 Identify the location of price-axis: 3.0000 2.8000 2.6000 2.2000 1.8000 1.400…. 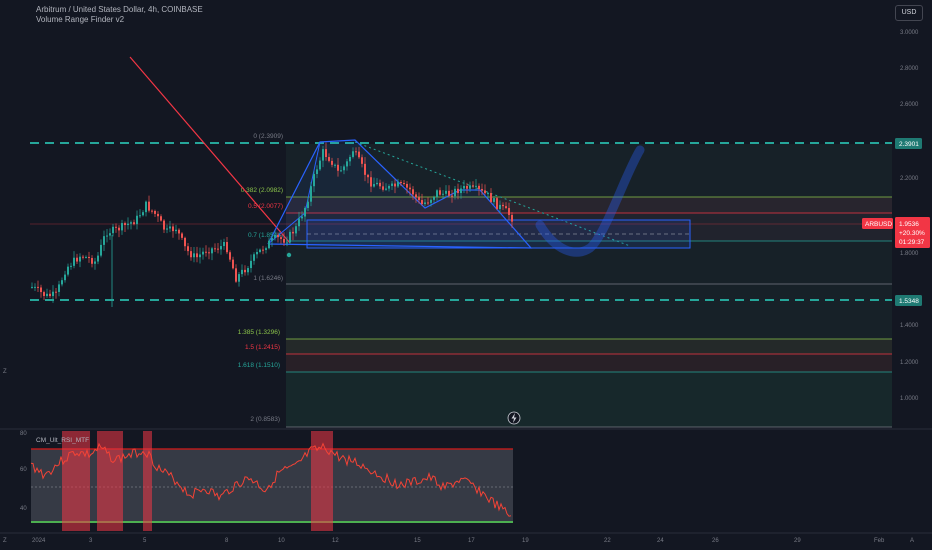
(896, 216).